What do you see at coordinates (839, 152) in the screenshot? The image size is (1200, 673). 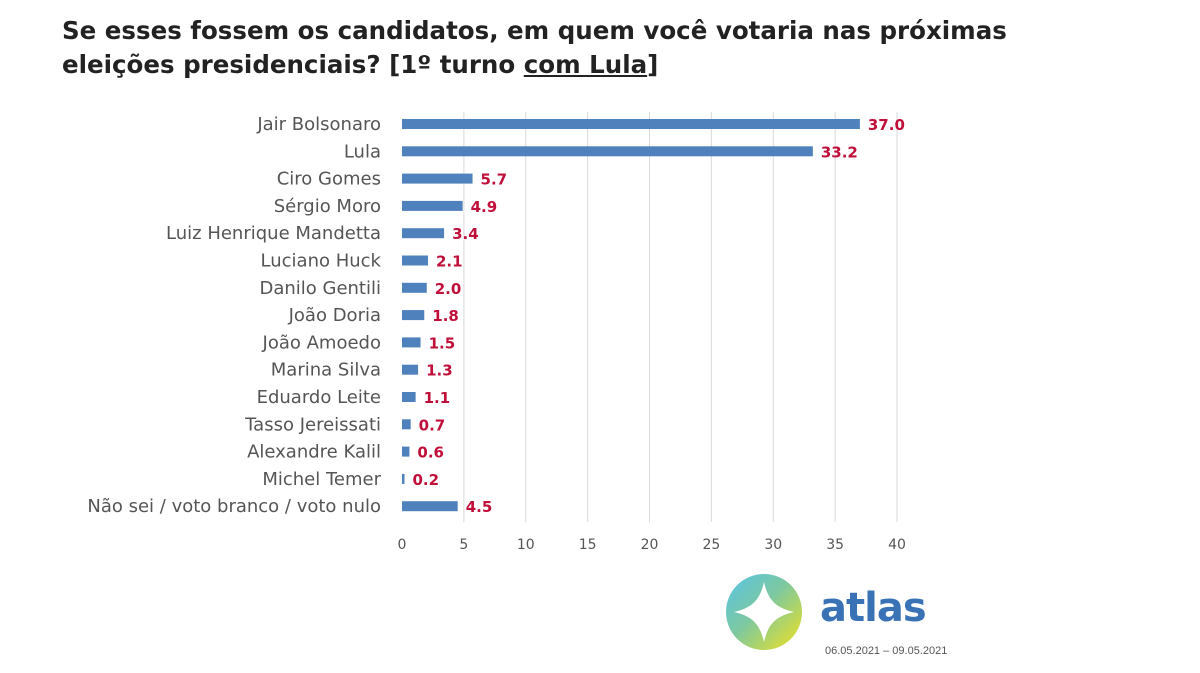 I see `value-label: 33.2` at bounding box center [839, 152].